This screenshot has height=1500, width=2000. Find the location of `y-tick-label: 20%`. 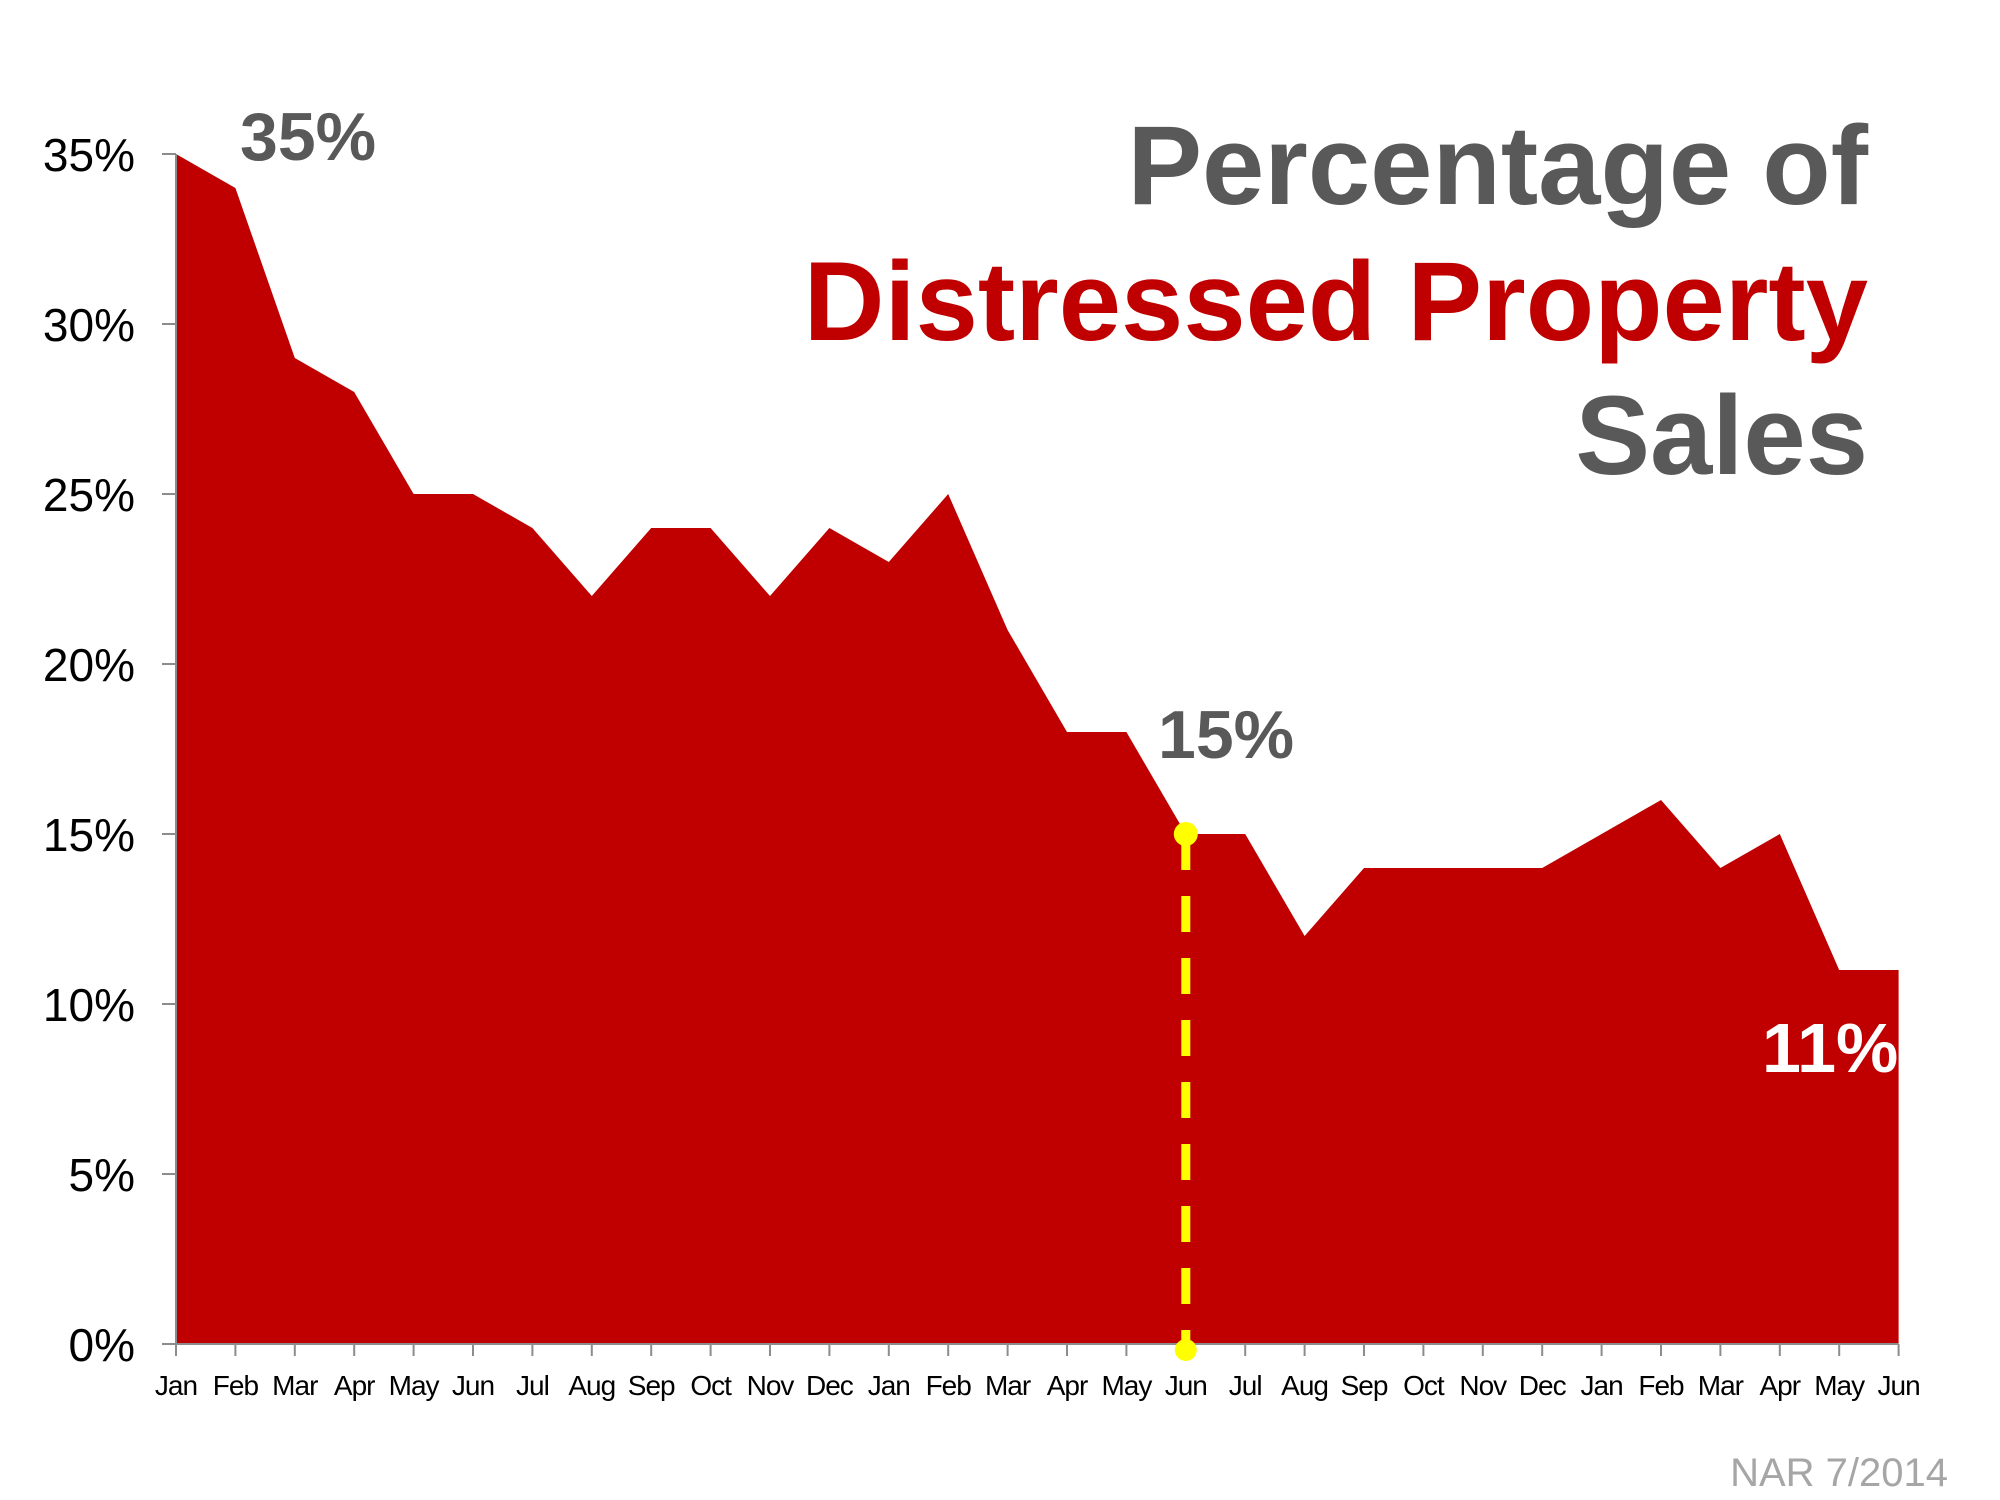

y-tick-label: 20% is located at coordinates (89, 665).